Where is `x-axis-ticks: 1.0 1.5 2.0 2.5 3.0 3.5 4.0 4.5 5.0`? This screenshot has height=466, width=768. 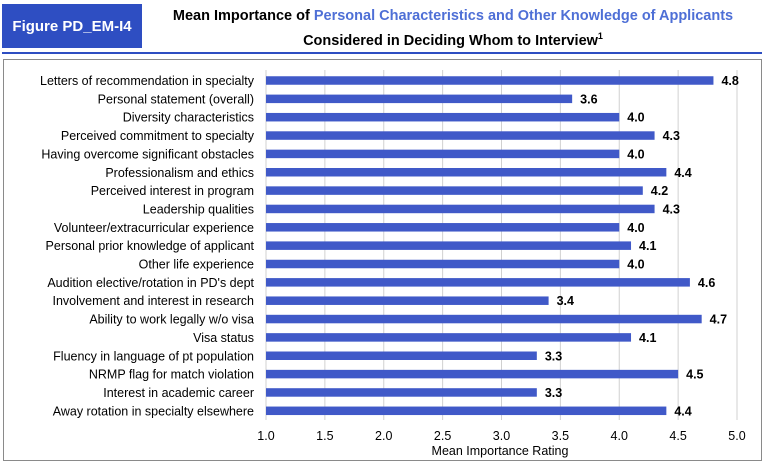
x-axis-ticks: 1.0 1.5 2.0 2.5 3.0 3.5 4.0 4.5 5.0 is located at coordinates (501, 436).